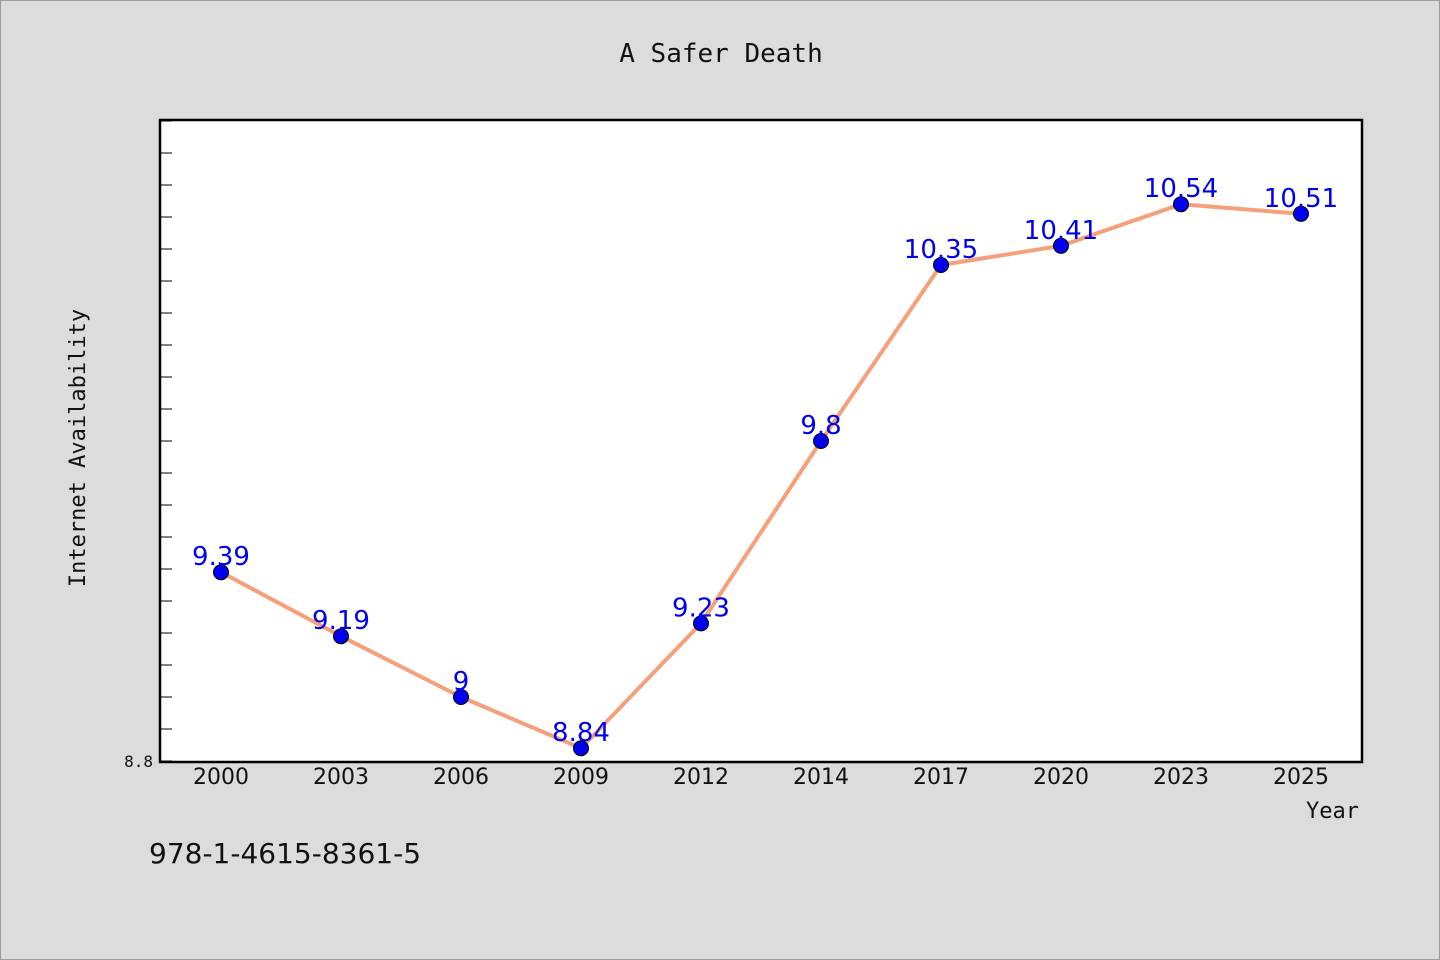  Describe the element at coordinates (138, 761) in the screenshot. I see `y-tick-label: 8.8` at that location.